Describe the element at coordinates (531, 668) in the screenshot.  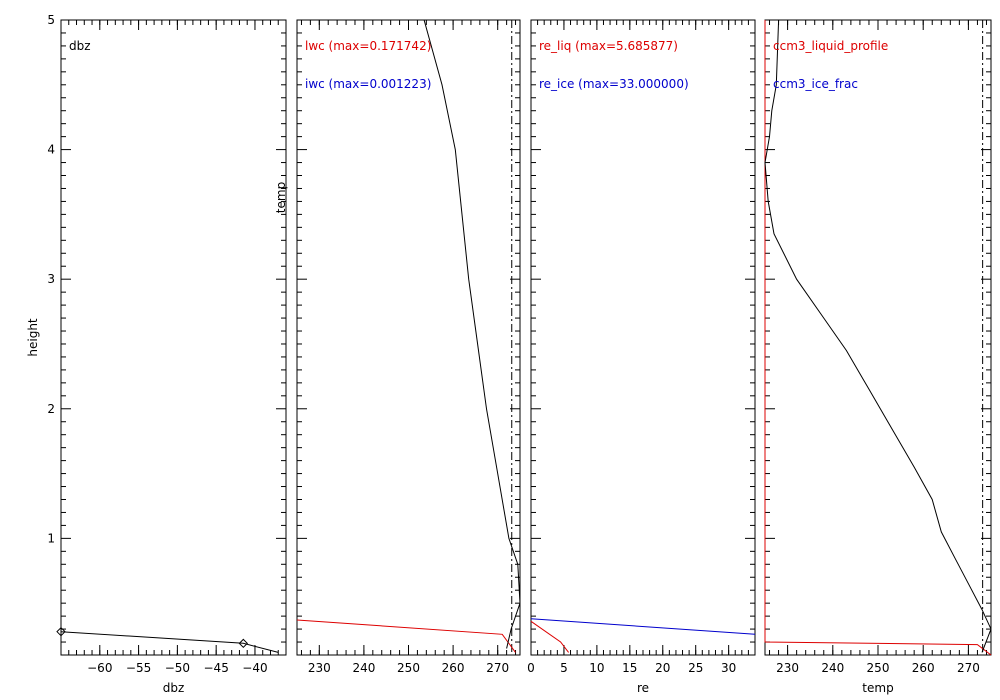
I see `x-tick-label: 0` at that location.